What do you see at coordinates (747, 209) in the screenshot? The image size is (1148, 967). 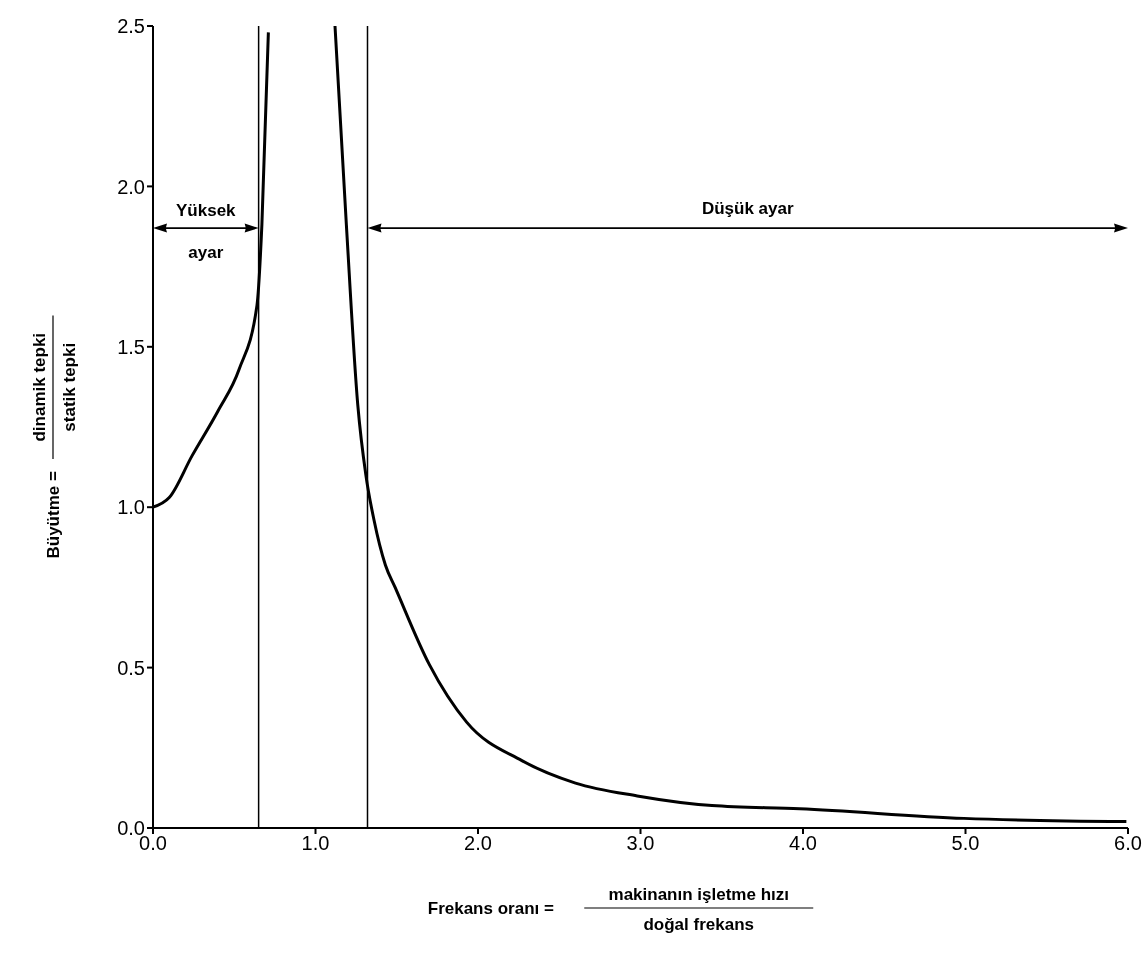 I see `annotation: Düşük ayar` at bounding box center [747, 209].